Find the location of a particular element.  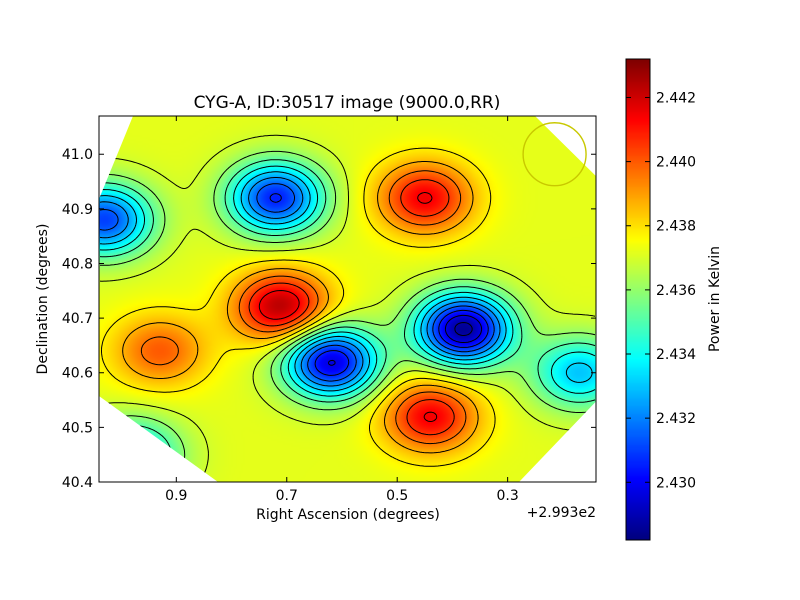

colorbar-tick-label: 2.442 is located at coordinates (676, 98).